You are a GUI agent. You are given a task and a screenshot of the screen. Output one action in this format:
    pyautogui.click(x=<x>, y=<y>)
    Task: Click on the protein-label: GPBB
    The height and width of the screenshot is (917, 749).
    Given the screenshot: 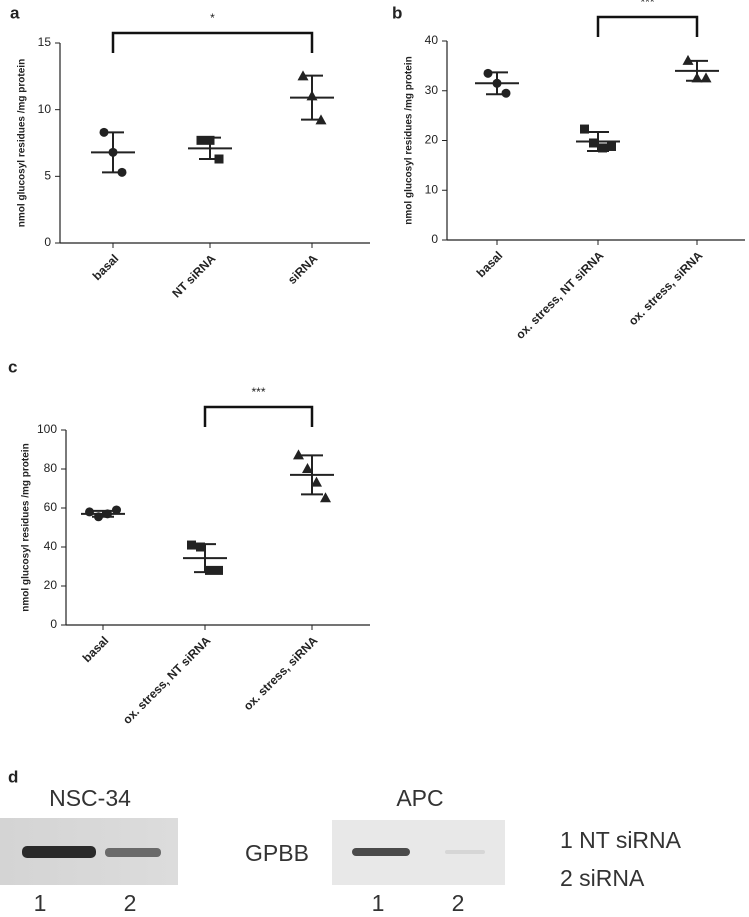 What is the action you would take?
    pyautogui.click(x=277, y=853)
    